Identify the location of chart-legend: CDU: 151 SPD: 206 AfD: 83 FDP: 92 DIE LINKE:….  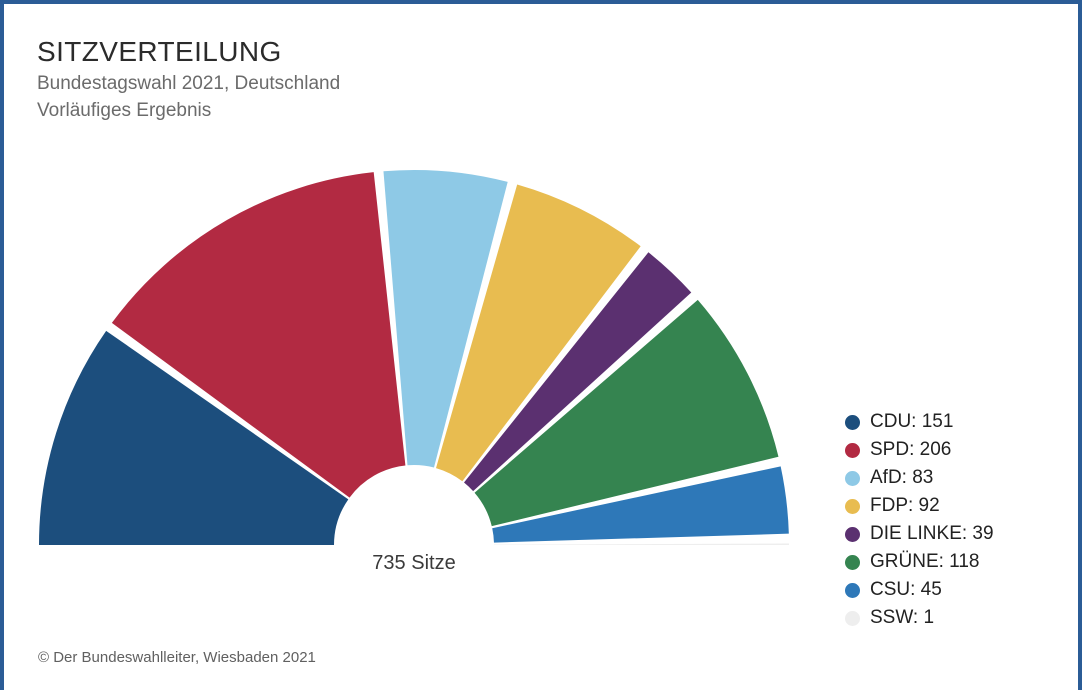
(919, 520).